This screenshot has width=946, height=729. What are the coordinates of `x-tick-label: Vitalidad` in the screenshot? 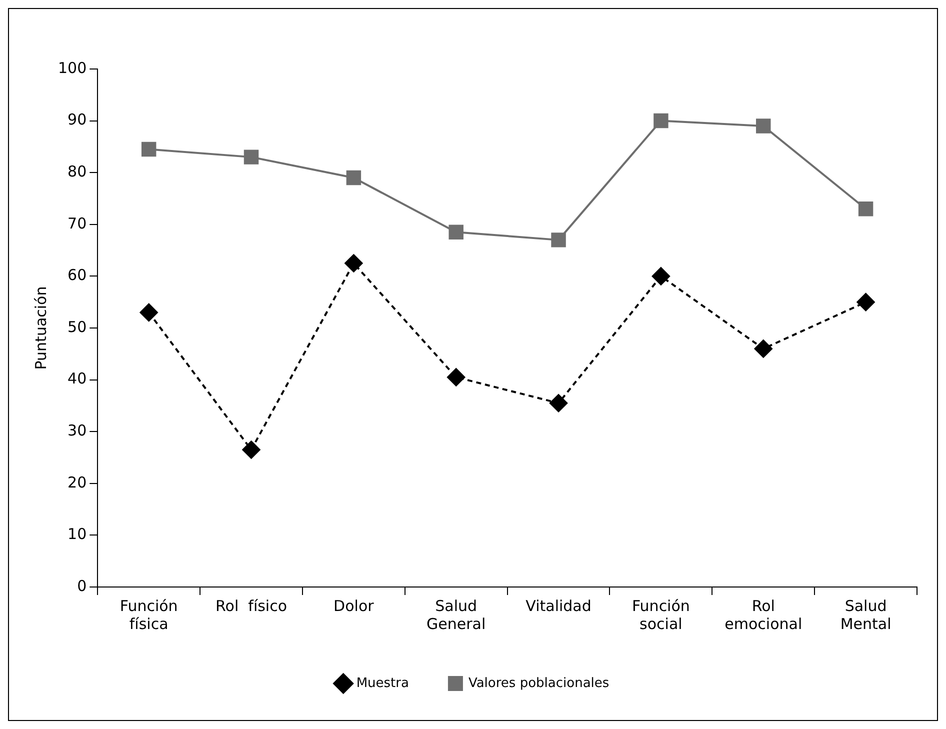 It's located at (559, 605).